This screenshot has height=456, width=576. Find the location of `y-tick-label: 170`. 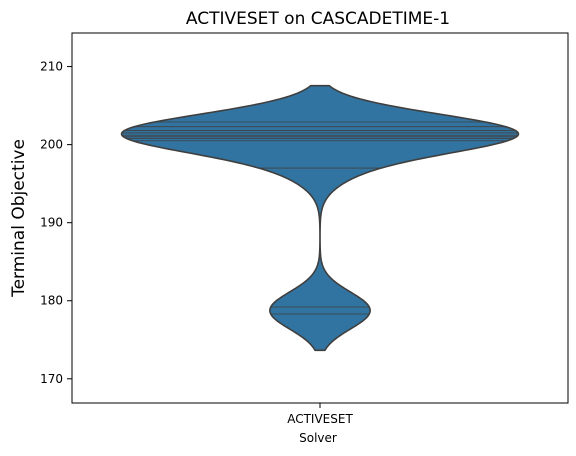

y-tick-label: 170 is located at coordinates (51, 379).